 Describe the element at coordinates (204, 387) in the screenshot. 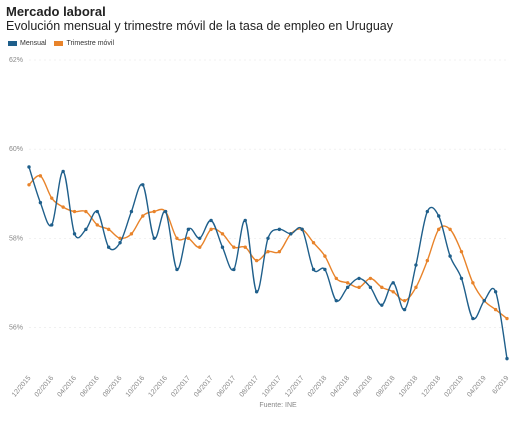

I see `x-tick-label: 04/2017` at that location.